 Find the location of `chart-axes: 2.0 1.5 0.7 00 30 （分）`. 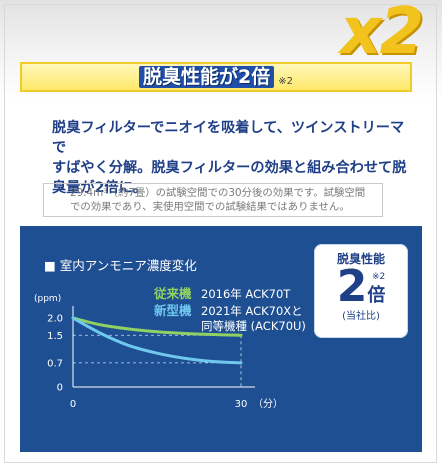

chart-axes: 2.0 1.5 0.7 00 30 （分） is located at coordinates (165, 358).